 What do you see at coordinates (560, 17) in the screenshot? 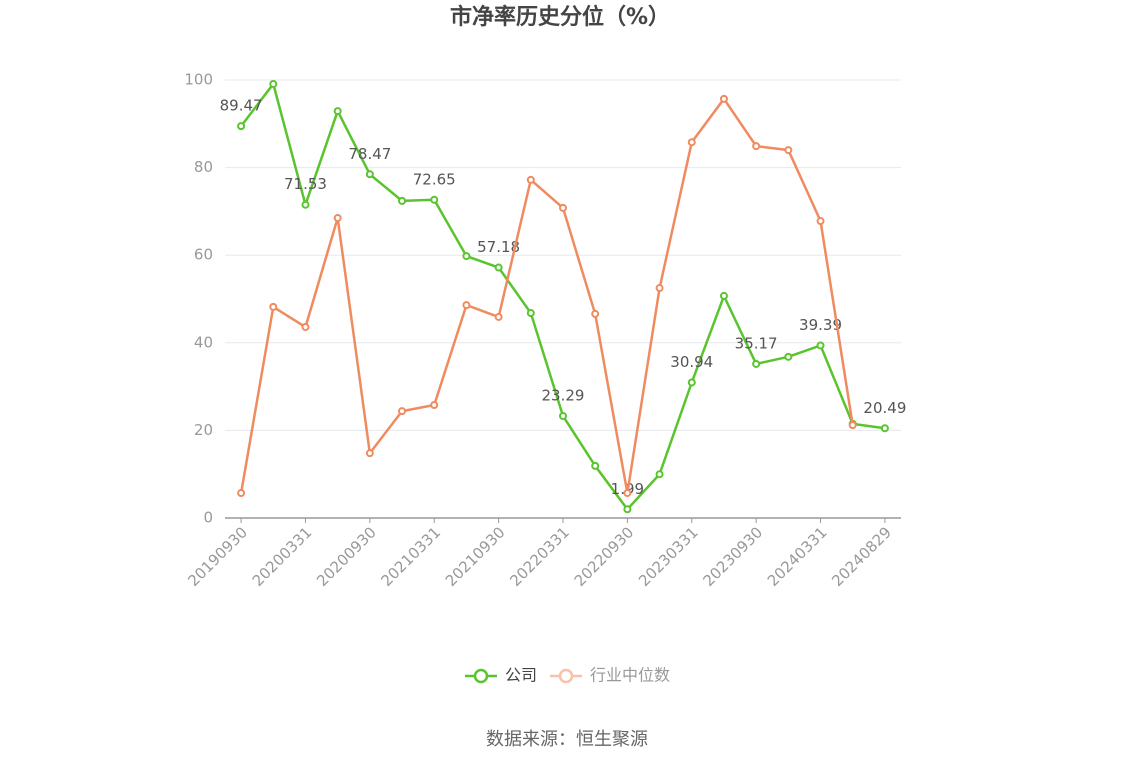
I see `chart-title: 市净率历史分位（%）` at bounding box center [560, 17].